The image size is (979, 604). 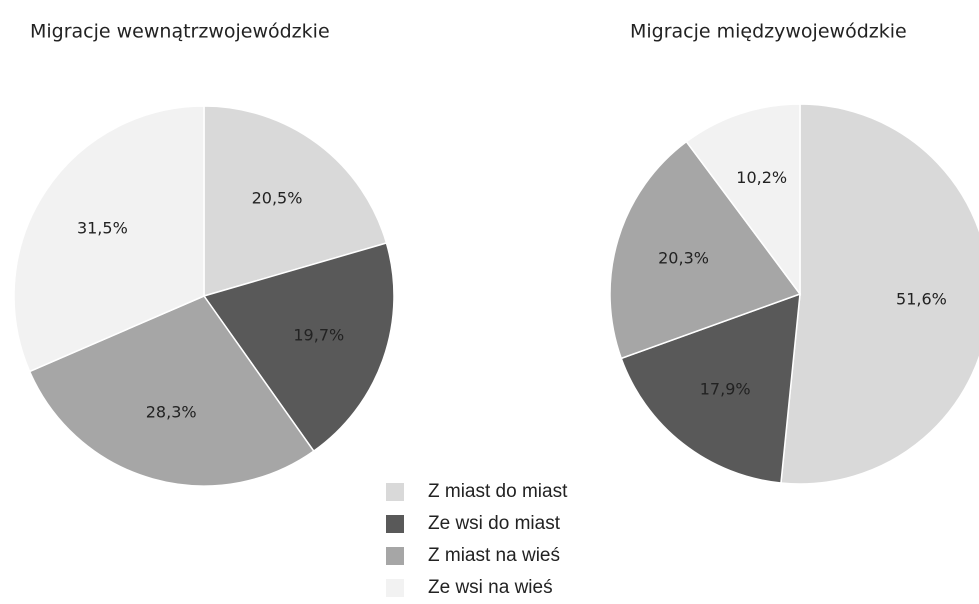 I want to click on chart-title: Migracje międzywojewódzkie, so click(x=768, y=32).